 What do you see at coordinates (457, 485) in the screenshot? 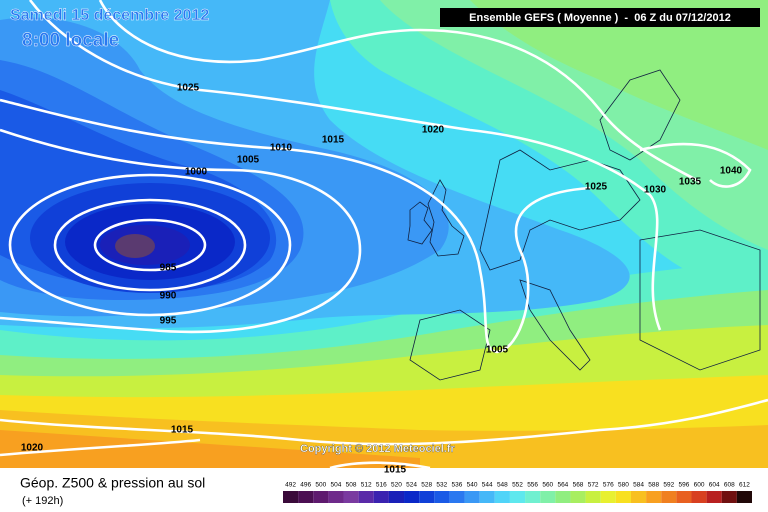
I see `scale-label: 536` at bounding box center [457, 485].